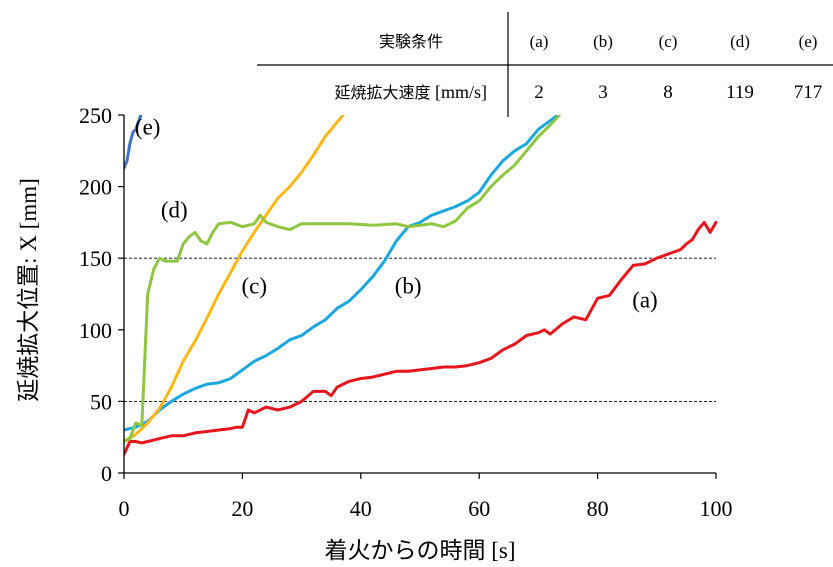 The height and width of the screenshot is (567, 833). What do you see at coordinates (254, 285) in the screenshot?
I see `series-label-2: (c)` at bounding box center [254, 285].